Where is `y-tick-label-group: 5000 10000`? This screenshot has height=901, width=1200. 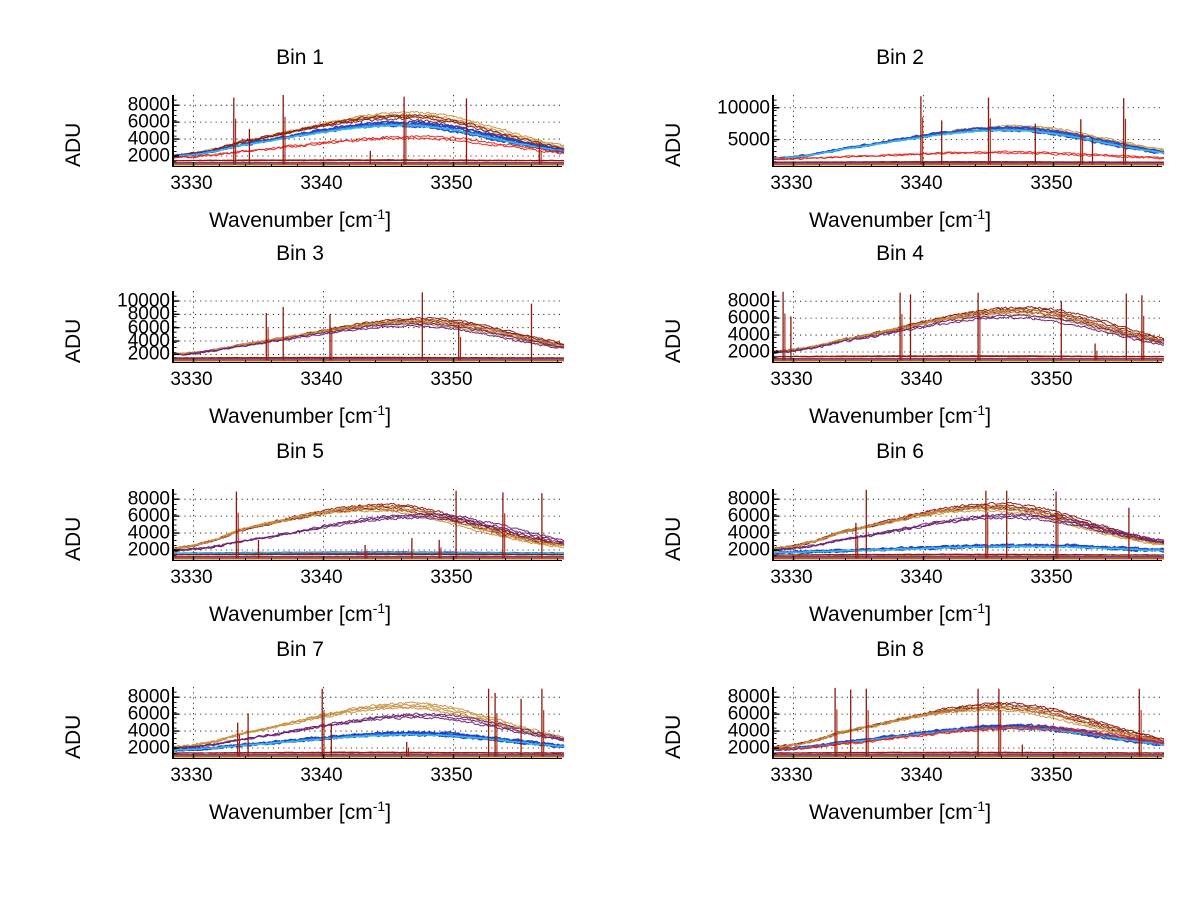 y-tick-label-group: 5000 10000 is located at coordinates (722, 131).